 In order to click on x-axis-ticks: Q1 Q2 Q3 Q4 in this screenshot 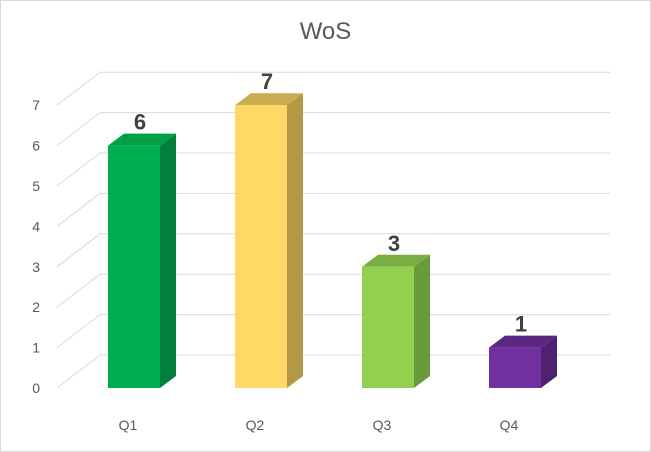, I will do `click(319, 425)`.